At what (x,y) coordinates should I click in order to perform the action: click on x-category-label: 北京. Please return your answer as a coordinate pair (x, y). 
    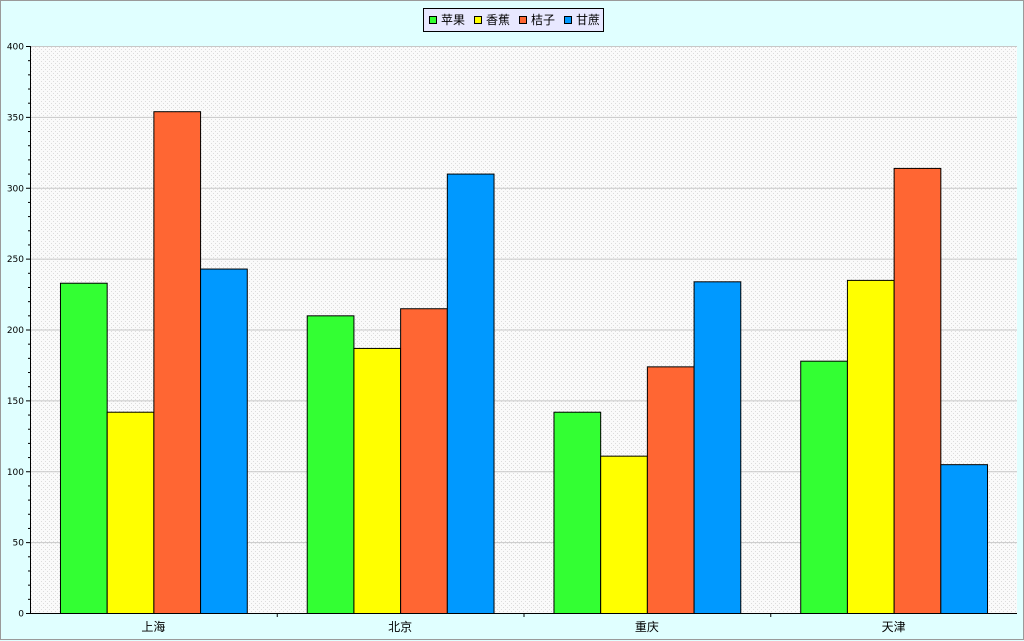
    Looking at the image, I should click on (400, 627).